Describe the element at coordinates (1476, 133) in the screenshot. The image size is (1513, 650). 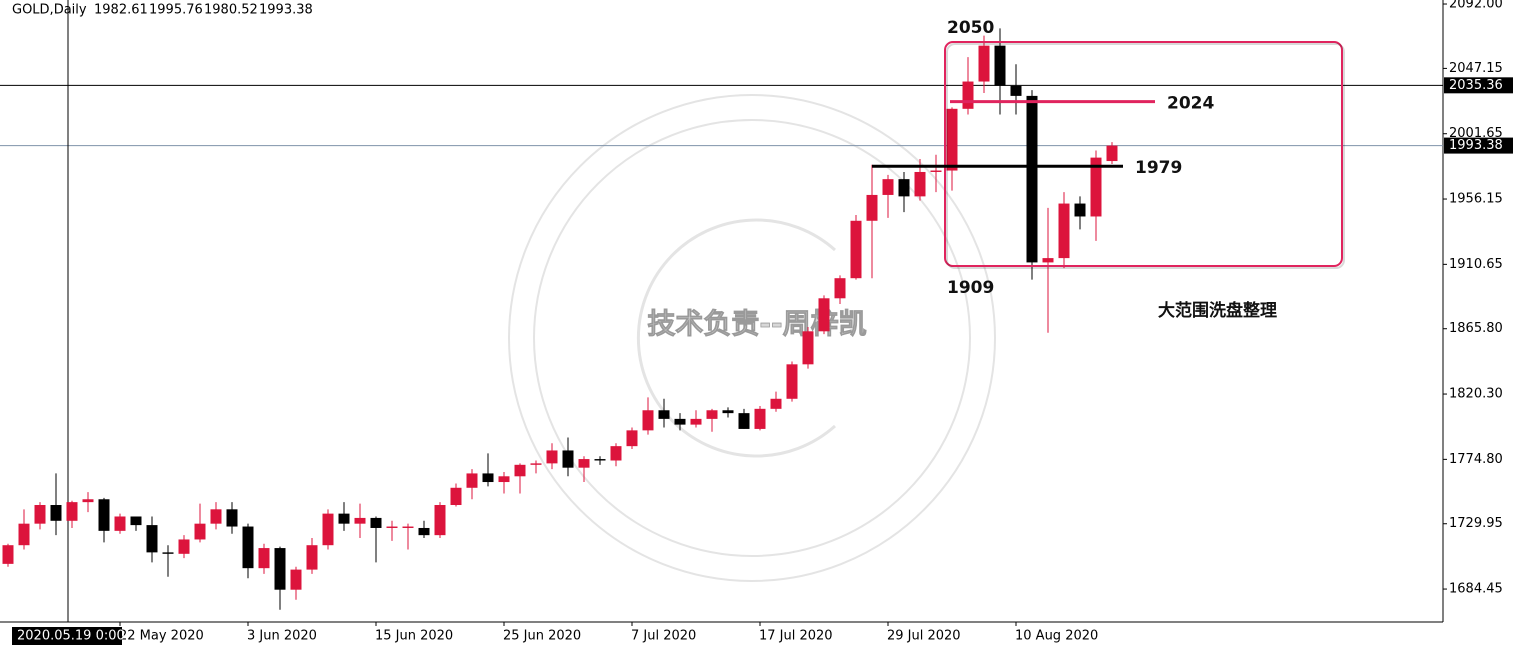
I see `y-tick-label: 2001.65` at that location.